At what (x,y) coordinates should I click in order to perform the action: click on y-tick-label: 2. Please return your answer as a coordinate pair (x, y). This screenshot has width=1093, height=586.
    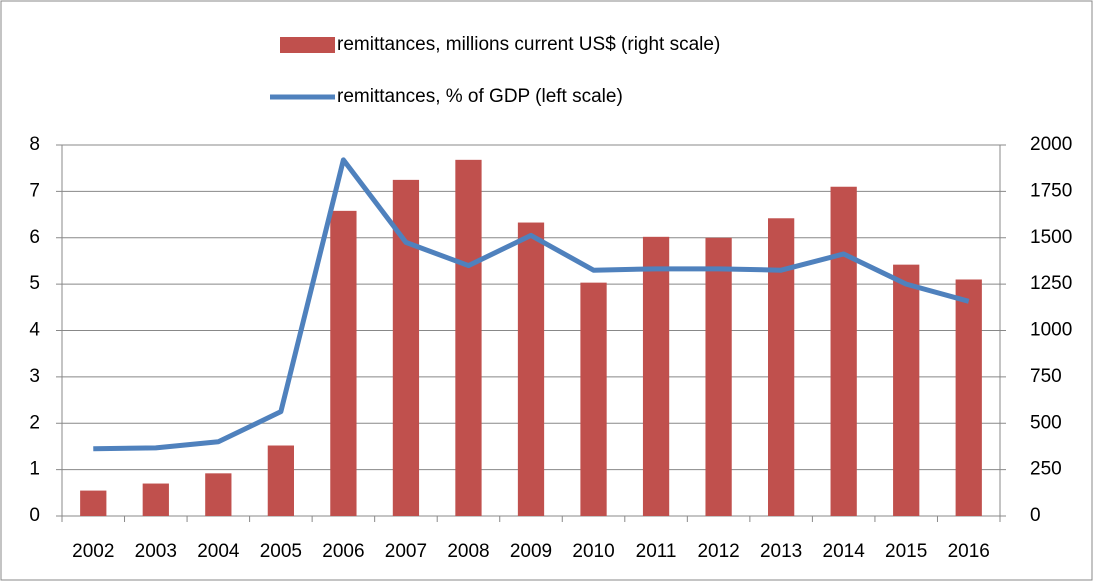
    Looking at the image, I should click on (34, 422).